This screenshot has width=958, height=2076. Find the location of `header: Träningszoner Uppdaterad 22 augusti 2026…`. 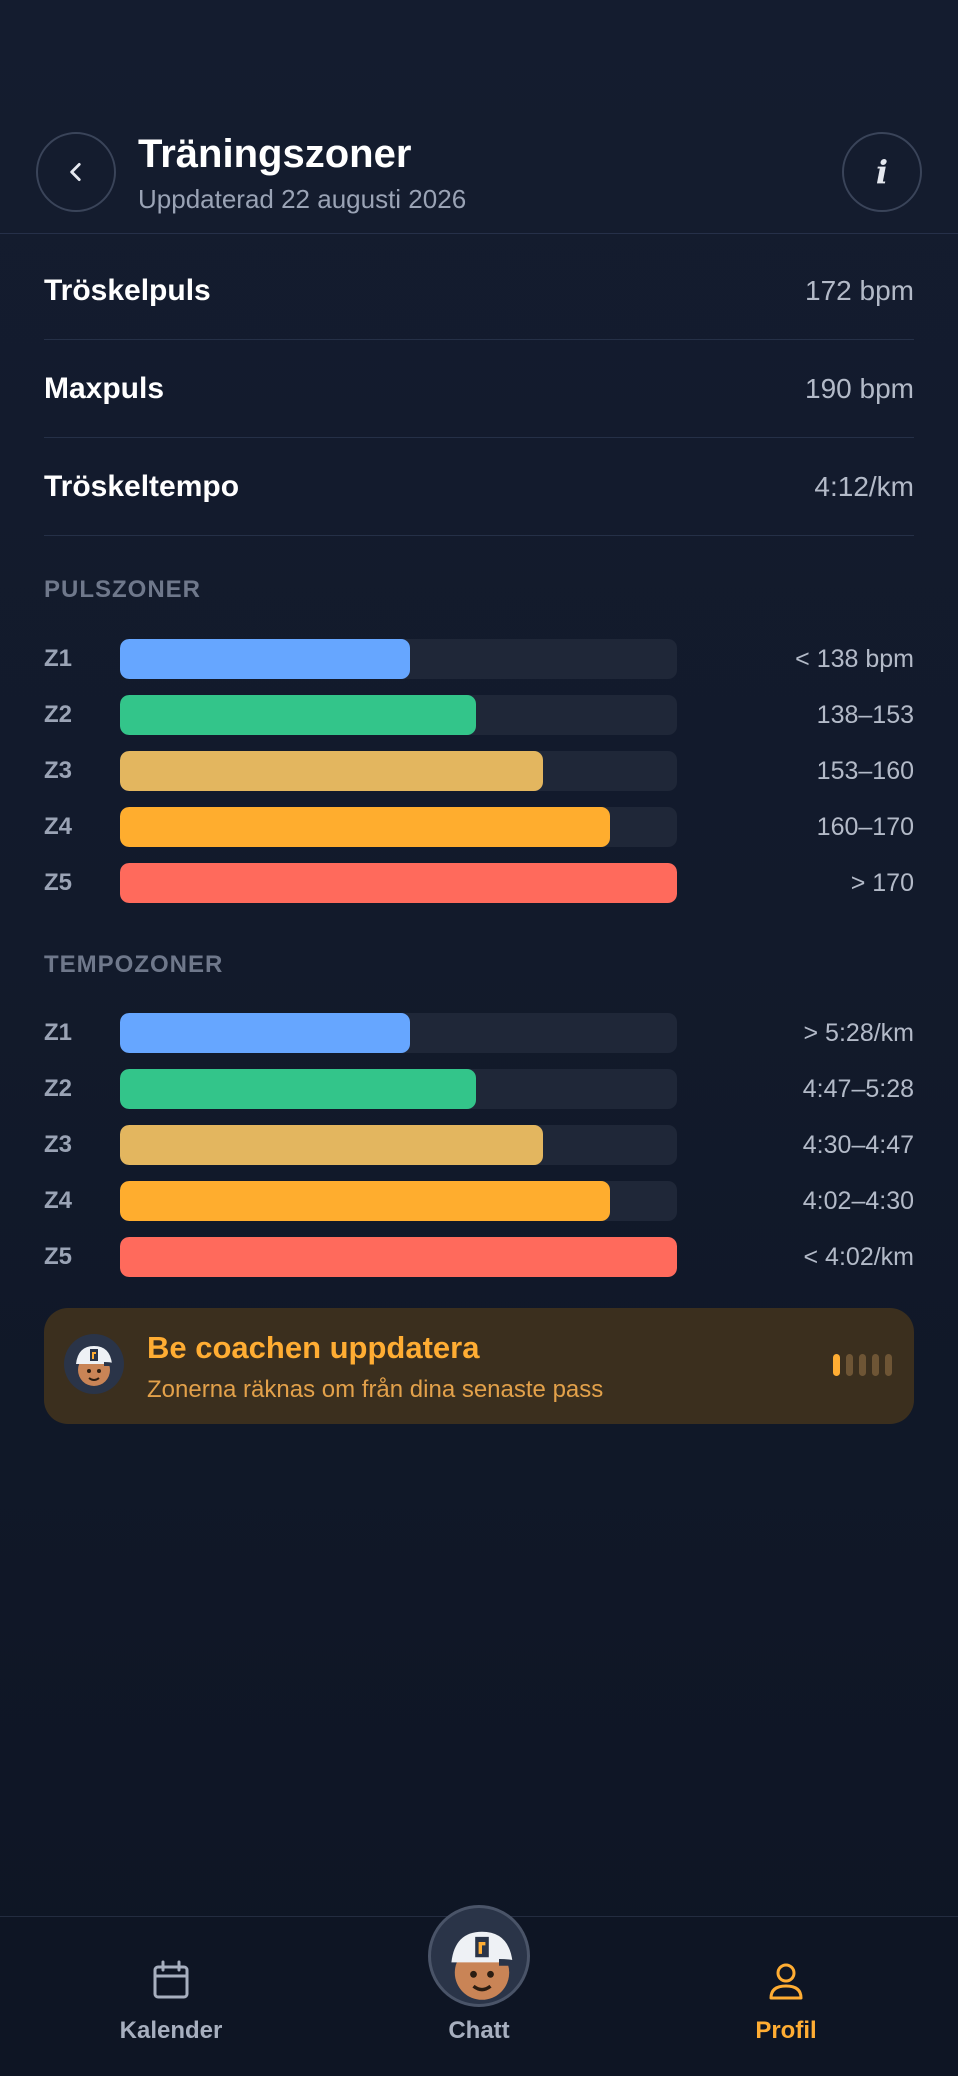

header: Träningszoner Uppdaterad 22 augusti 2026… is located at coordinates (479, 172).